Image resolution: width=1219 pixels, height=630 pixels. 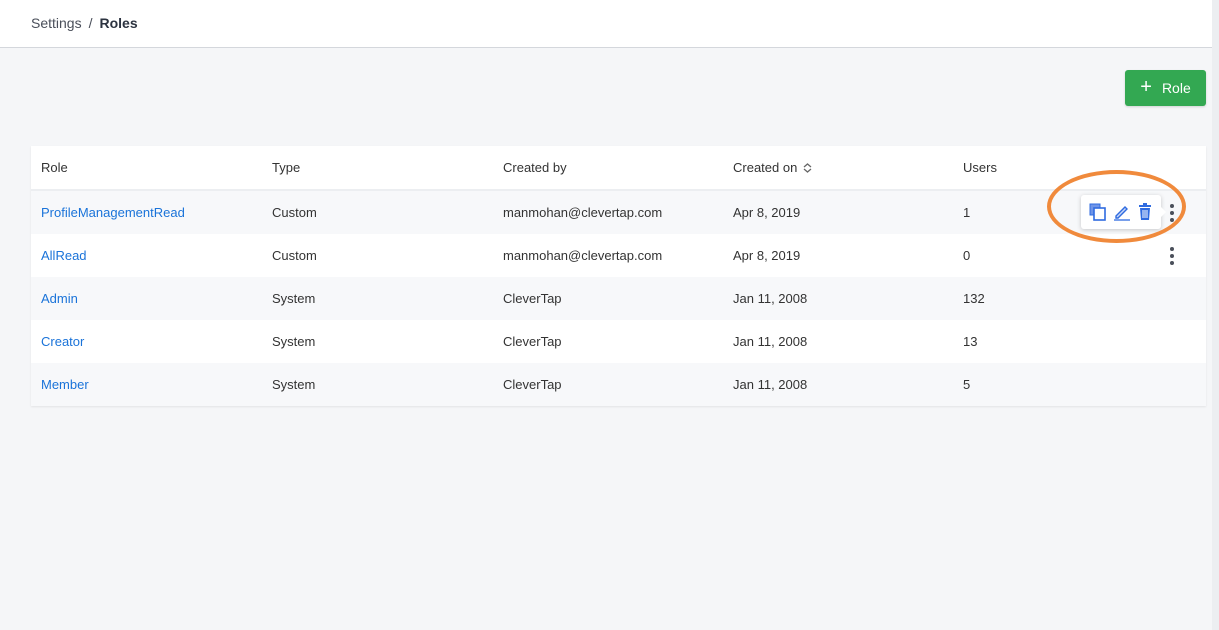 I want to click on plus-icon: +, so click(x=1146, y=87).